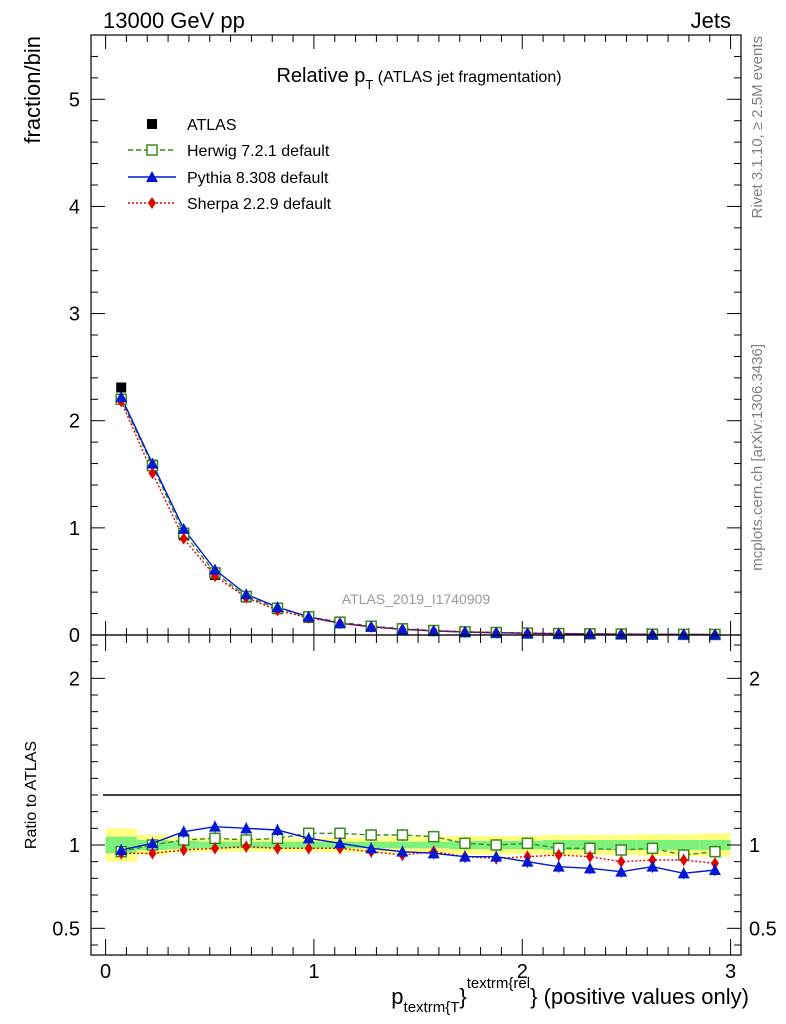 Image resolution: width=786 pixels, height=1024 pixels. What do you see at coordinates (74, 846) in the screenshot?
I see `ratio-y-tick-label: 1` at bounding box center [74, 846].